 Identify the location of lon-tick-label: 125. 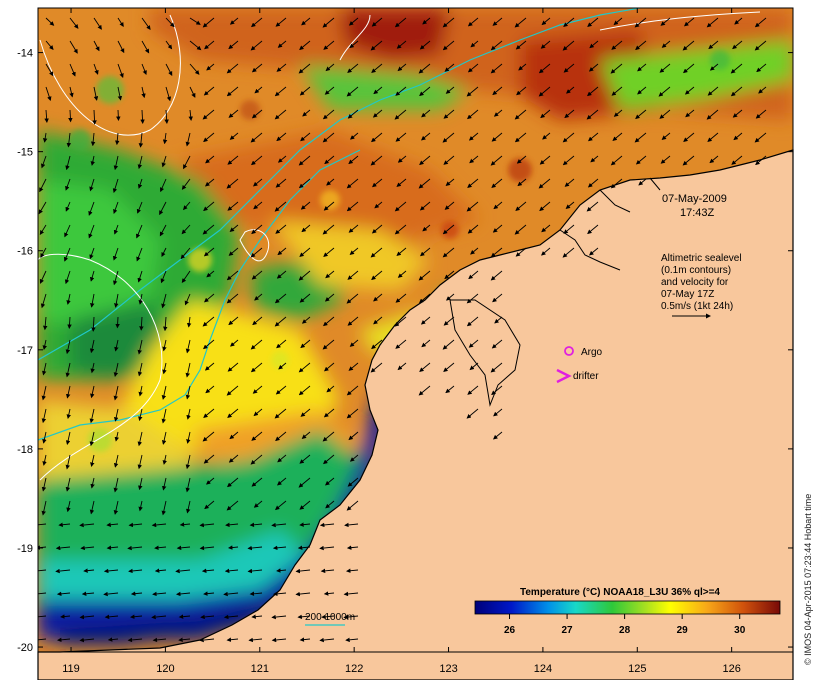
(637, 669).